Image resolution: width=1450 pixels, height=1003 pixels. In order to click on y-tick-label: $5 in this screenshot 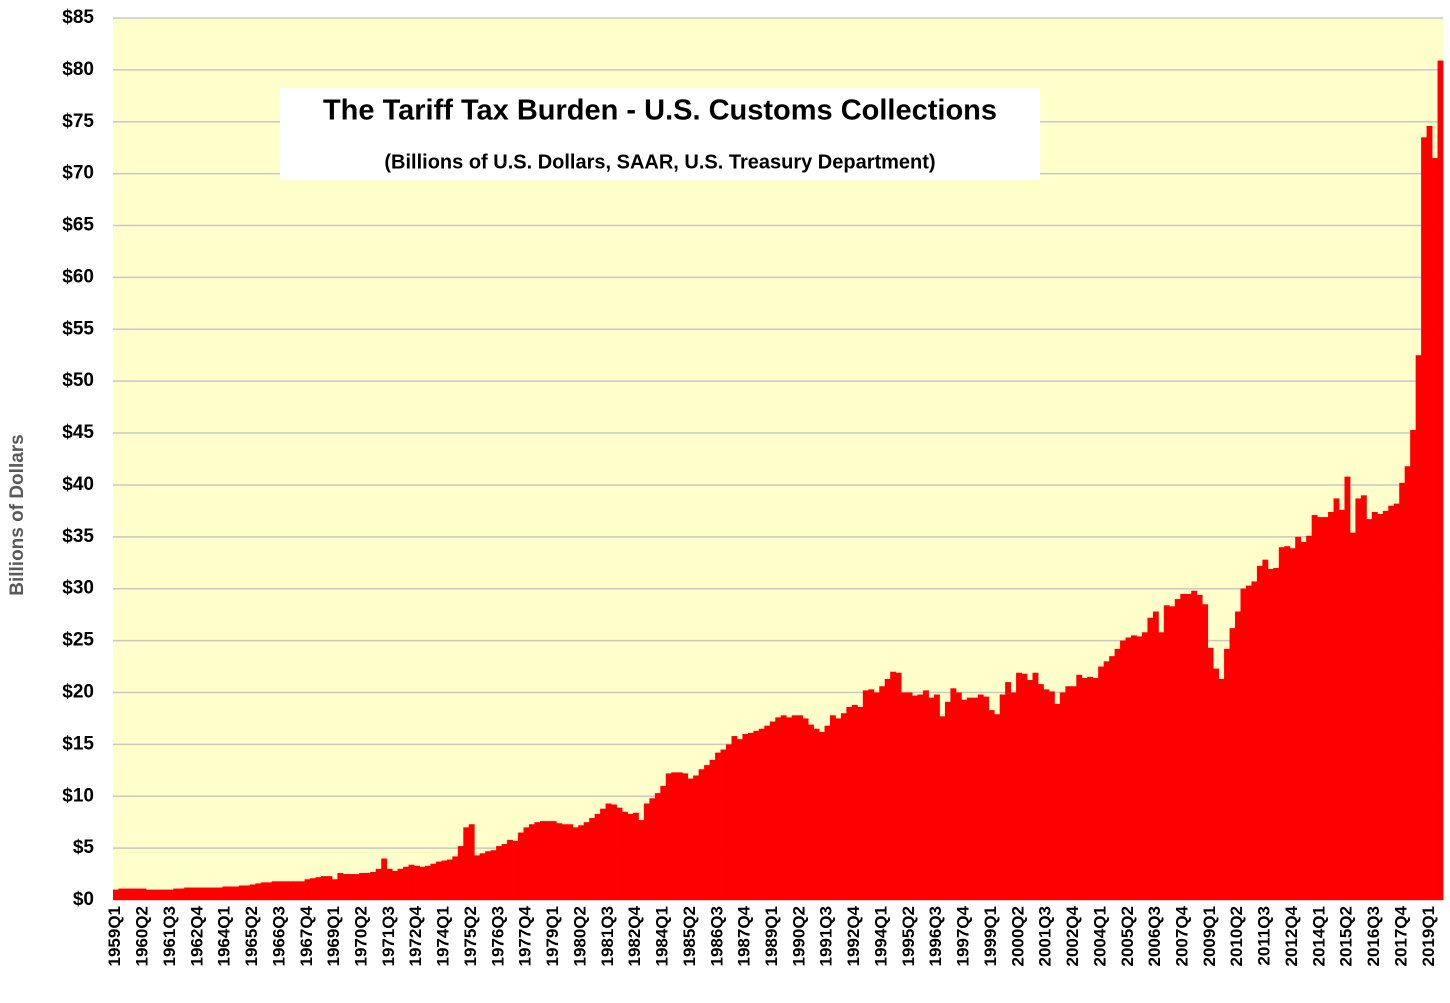, I will do `click(84, 847)`.